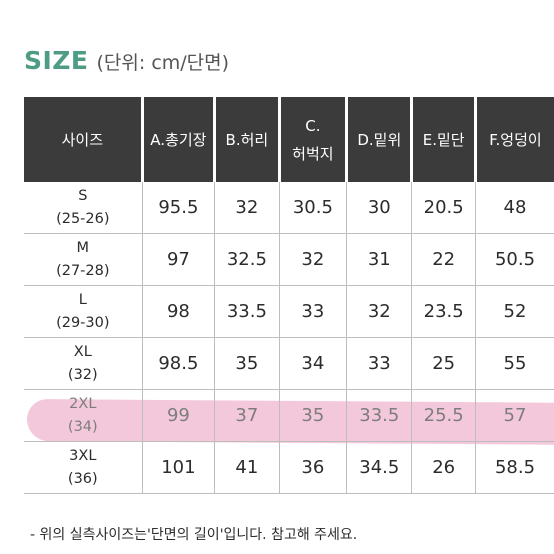  What do you see at coordinates (83, 259) in the screenshot?
I see `size-cell: M (27-28)` at bounding box center [83, 259].